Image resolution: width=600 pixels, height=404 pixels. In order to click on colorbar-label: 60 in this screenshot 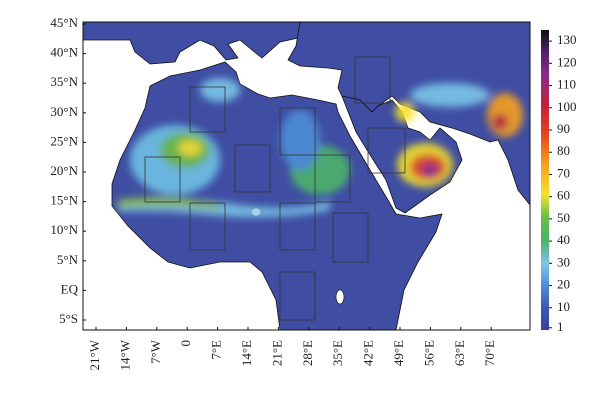, I will do `click(563, 195)`.